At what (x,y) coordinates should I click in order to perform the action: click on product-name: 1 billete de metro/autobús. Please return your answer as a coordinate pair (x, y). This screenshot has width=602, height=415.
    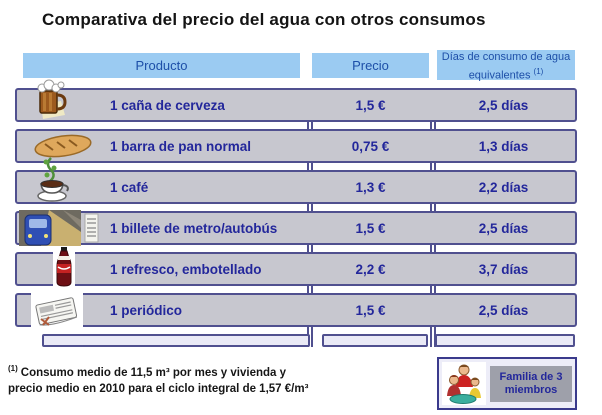
    Looking at the image, I should click on (194, 228).